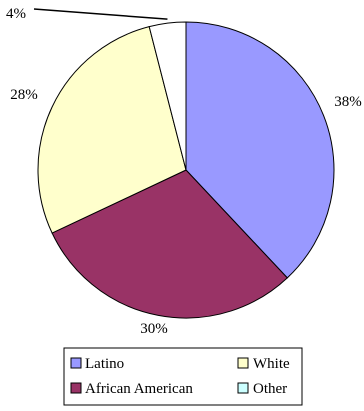 This screenshot has width=364, height=411. Describe the element at coordinates (76, 363) in the screenshot. I see `legend-swatch-latino` at that location.